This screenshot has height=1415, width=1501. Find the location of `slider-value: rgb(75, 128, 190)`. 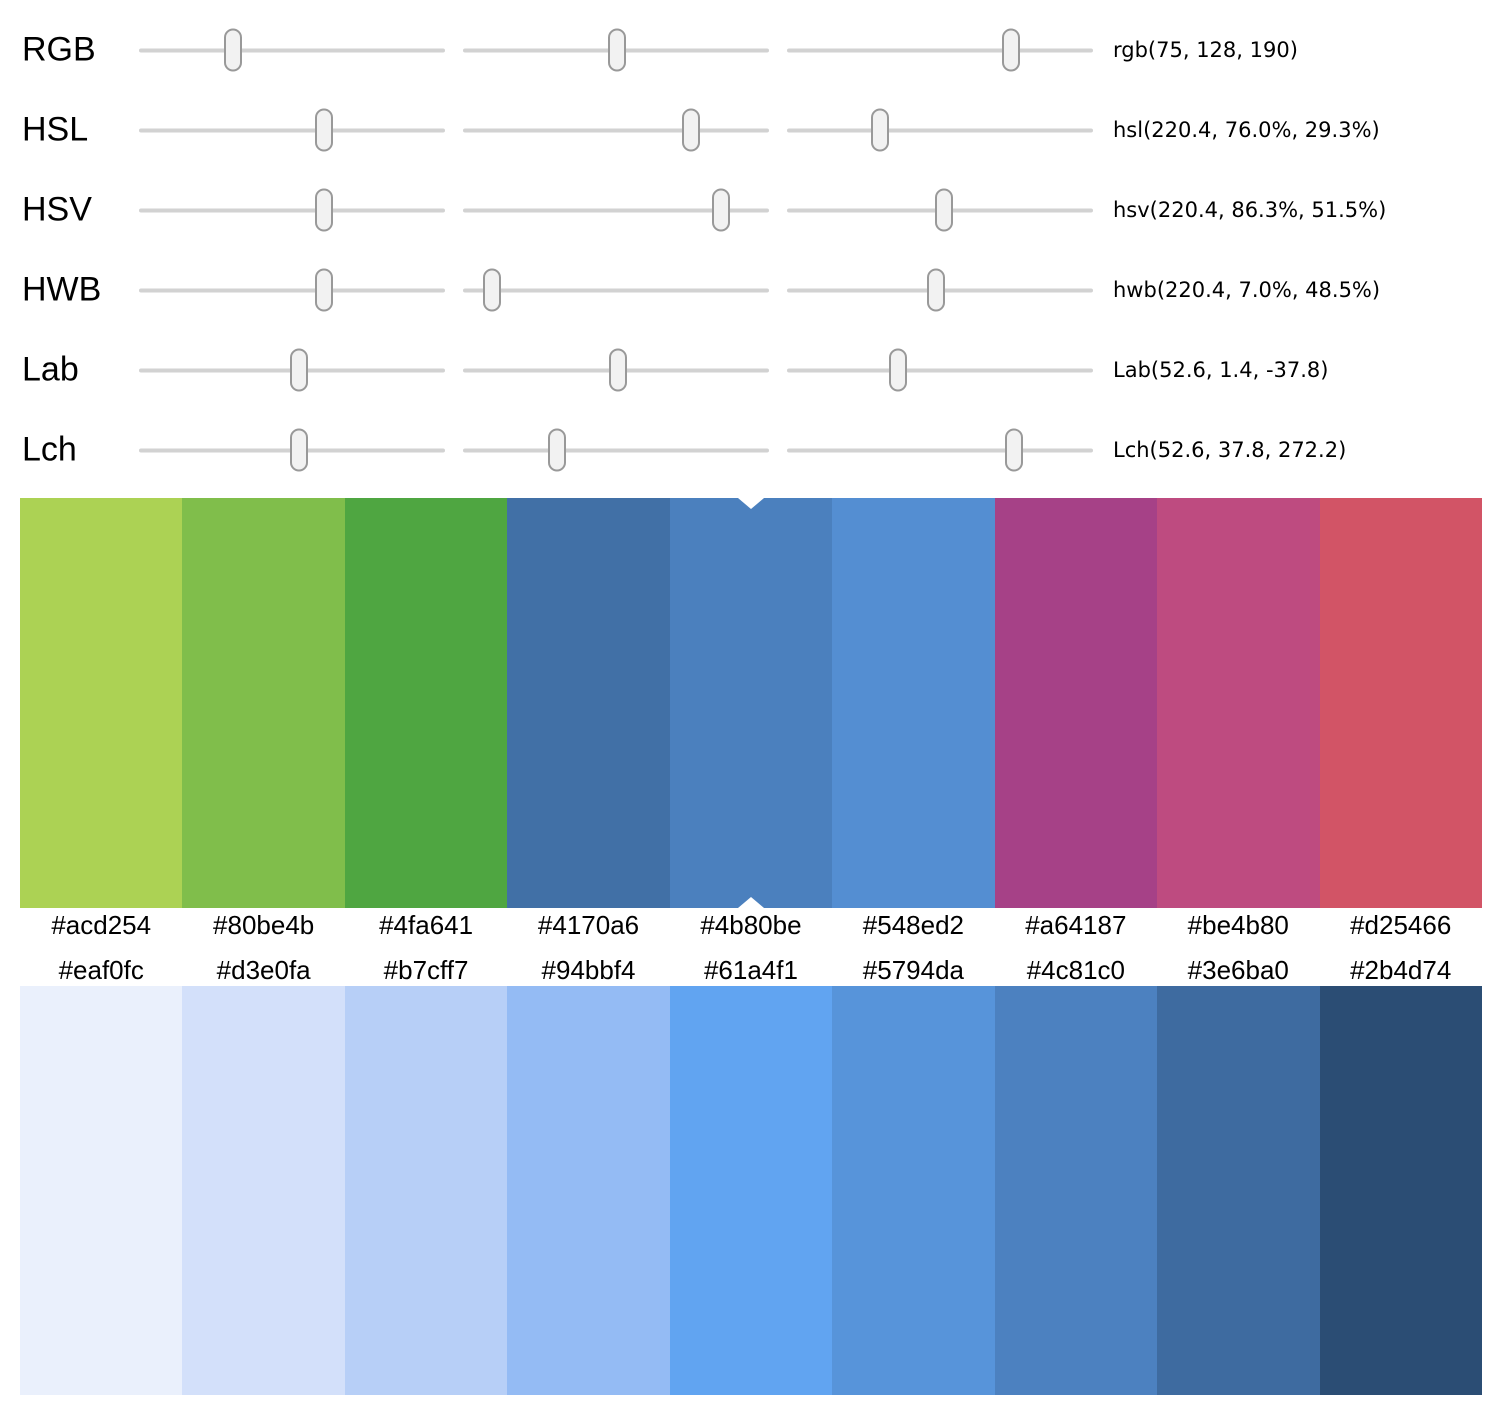

slider-value: rgb(75, 128, 190) is located at coordinates (1205, 50).